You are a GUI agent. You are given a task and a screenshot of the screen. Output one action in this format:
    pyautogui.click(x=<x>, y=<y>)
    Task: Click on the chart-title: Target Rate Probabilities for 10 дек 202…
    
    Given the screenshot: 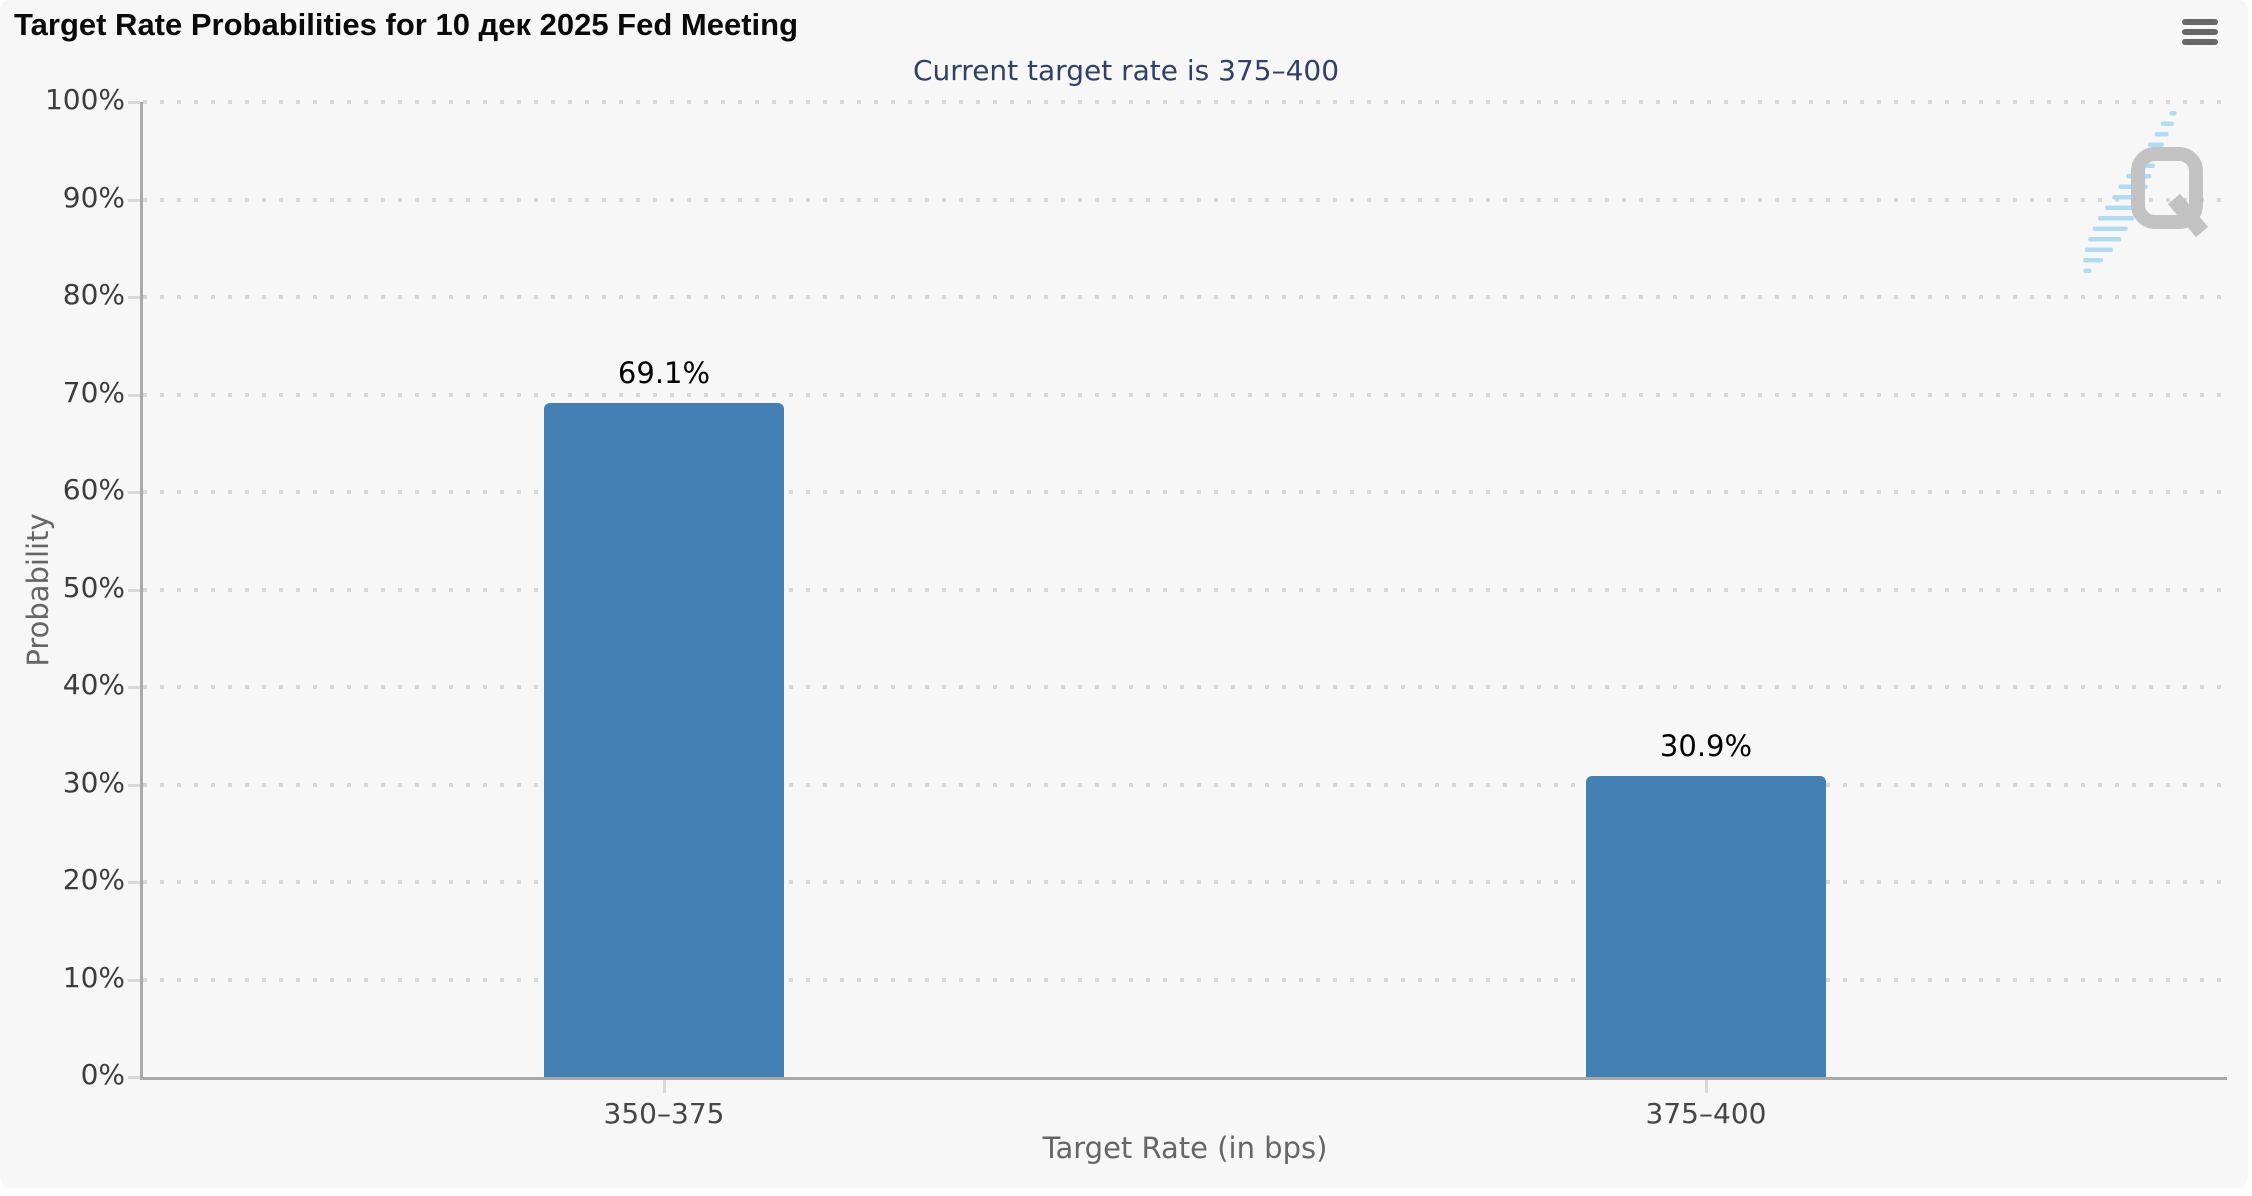 What is the action you would take?
    pyautogui.click(x=406, y=24)
    